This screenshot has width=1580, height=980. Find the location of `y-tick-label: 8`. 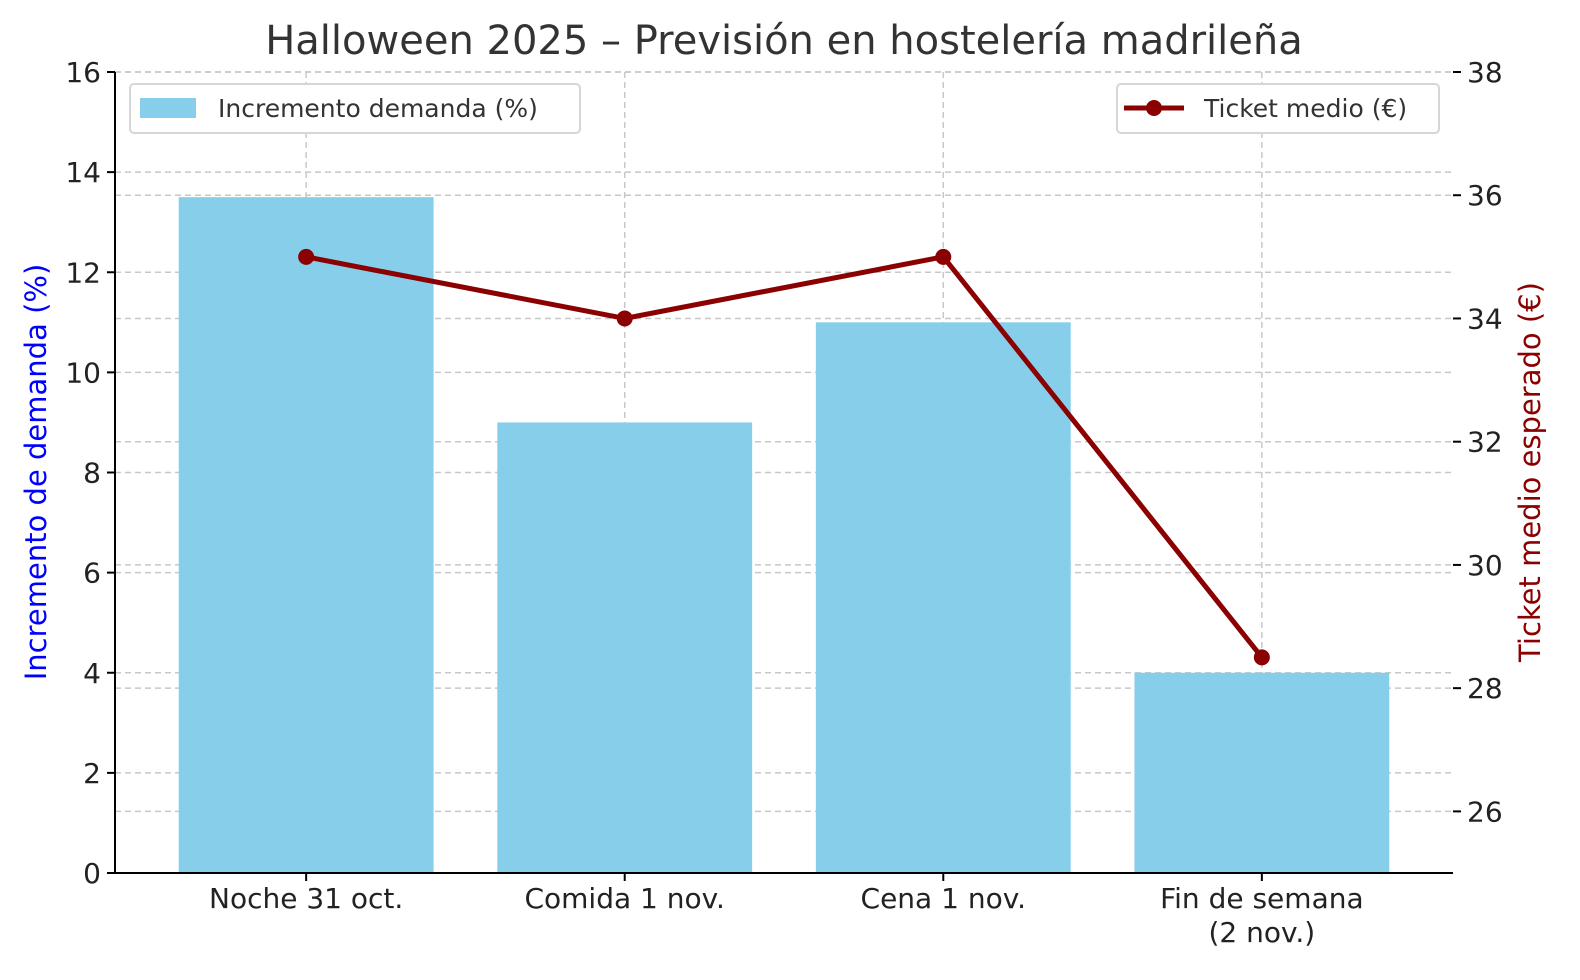

y-tick-label: 8 is located at coordinates (92, 473).